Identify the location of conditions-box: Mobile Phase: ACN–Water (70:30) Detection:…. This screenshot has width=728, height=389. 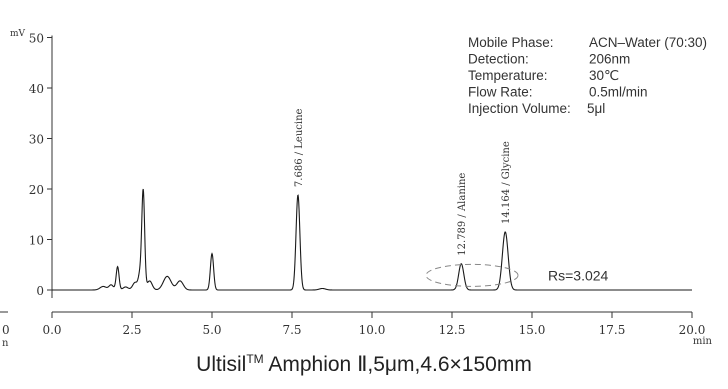
(587, 75).